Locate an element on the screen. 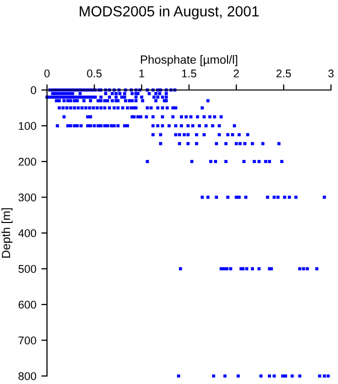 This screenshot has width=338, height=384. y-tick-label: 600 is located at coordinates (27, 304).